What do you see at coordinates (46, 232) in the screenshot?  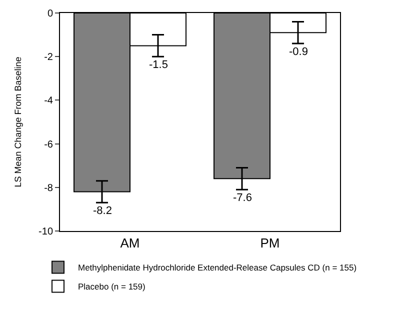 I see `y-tick-label: -10` at bounding box center [46, 232].